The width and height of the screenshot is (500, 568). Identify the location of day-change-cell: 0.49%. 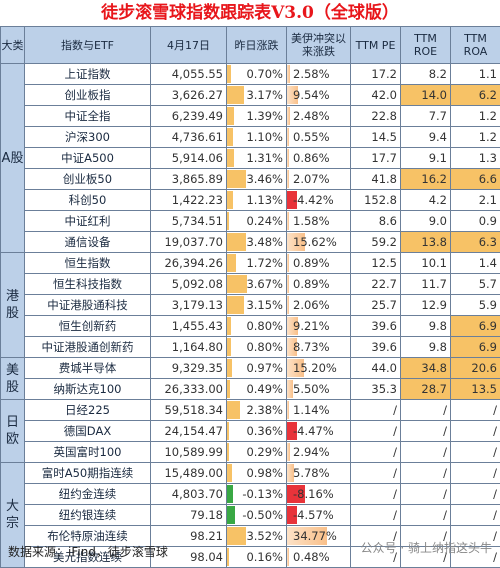
(257, 389).